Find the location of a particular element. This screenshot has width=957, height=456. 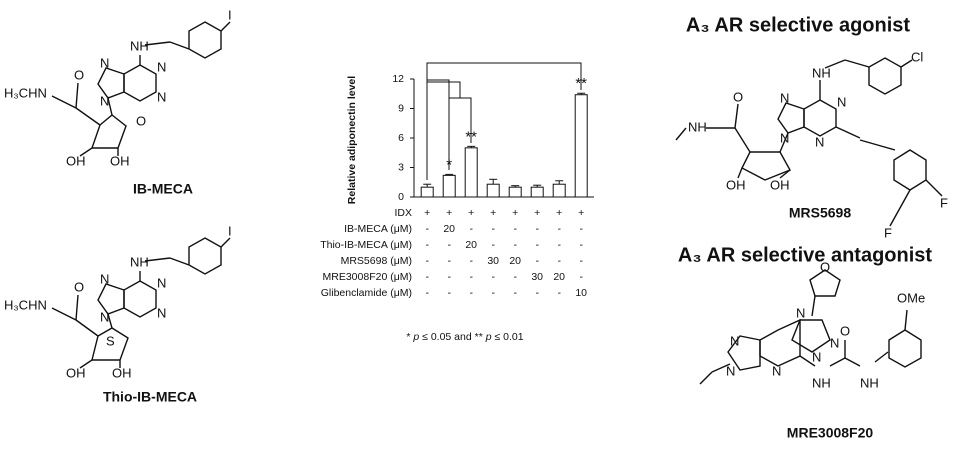

significance-label: * is located at coordinates (449, 164).